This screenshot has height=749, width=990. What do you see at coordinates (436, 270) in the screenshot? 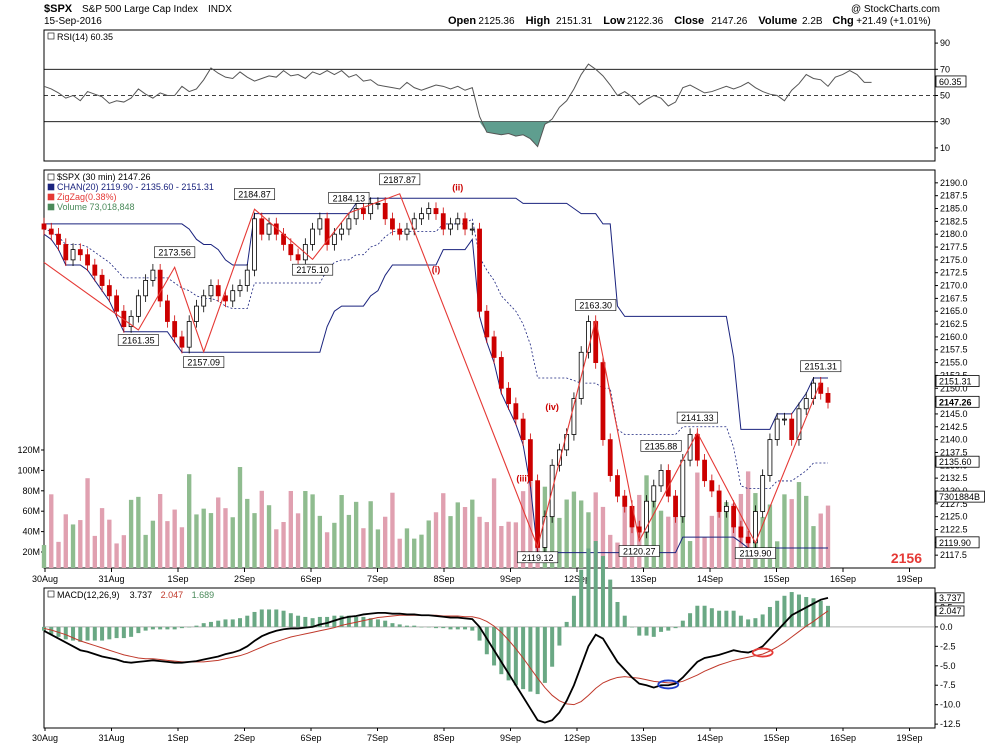
I see `wave-label: (i)` at bounding box center [436, 270].